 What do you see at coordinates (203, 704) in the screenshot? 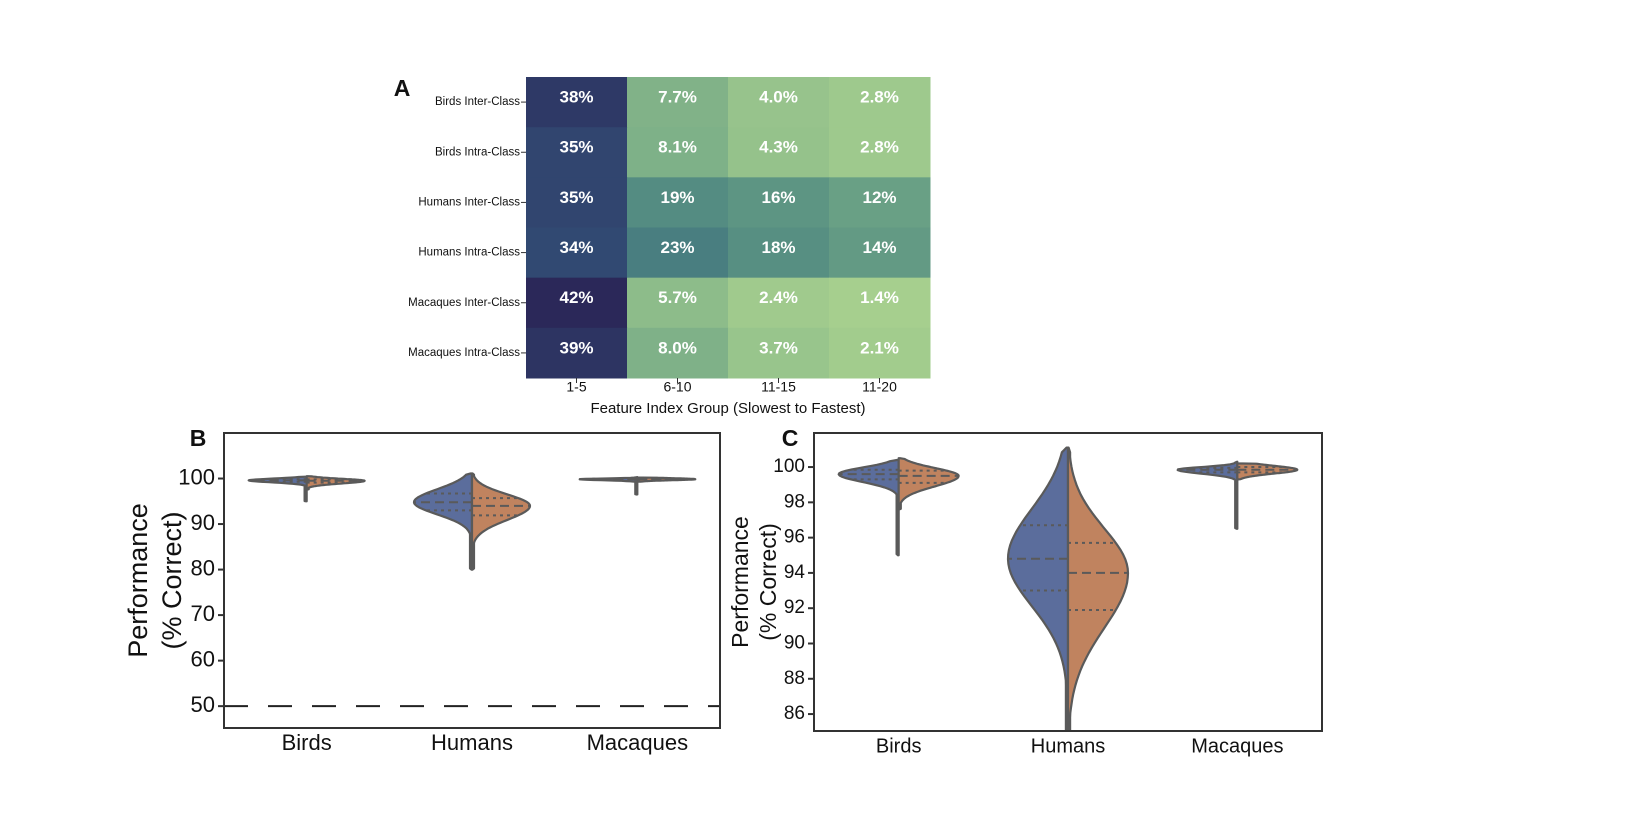
I see `y-tick-label: 50` at bounding box center [203, 704].